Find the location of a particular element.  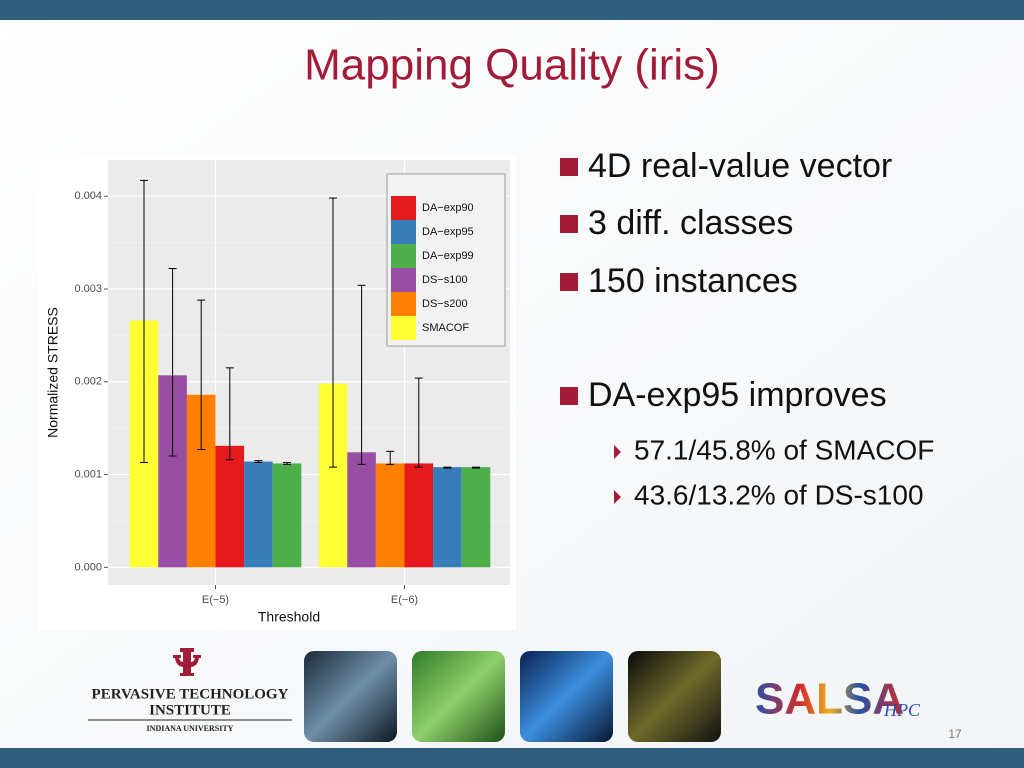

legend-label: DA−exp99 is located at coordinates (448, 256).